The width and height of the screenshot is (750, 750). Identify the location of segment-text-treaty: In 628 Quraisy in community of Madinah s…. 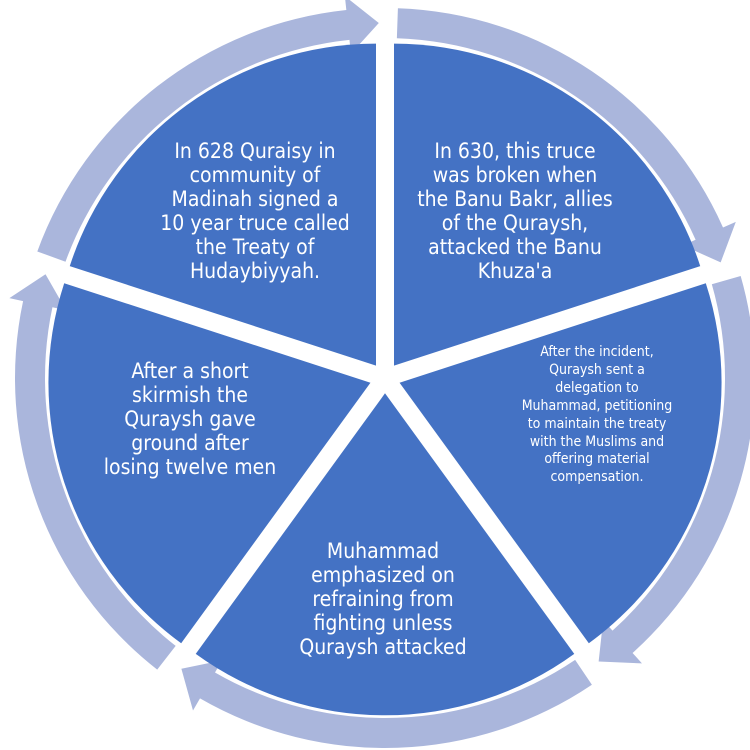
(255, 211).